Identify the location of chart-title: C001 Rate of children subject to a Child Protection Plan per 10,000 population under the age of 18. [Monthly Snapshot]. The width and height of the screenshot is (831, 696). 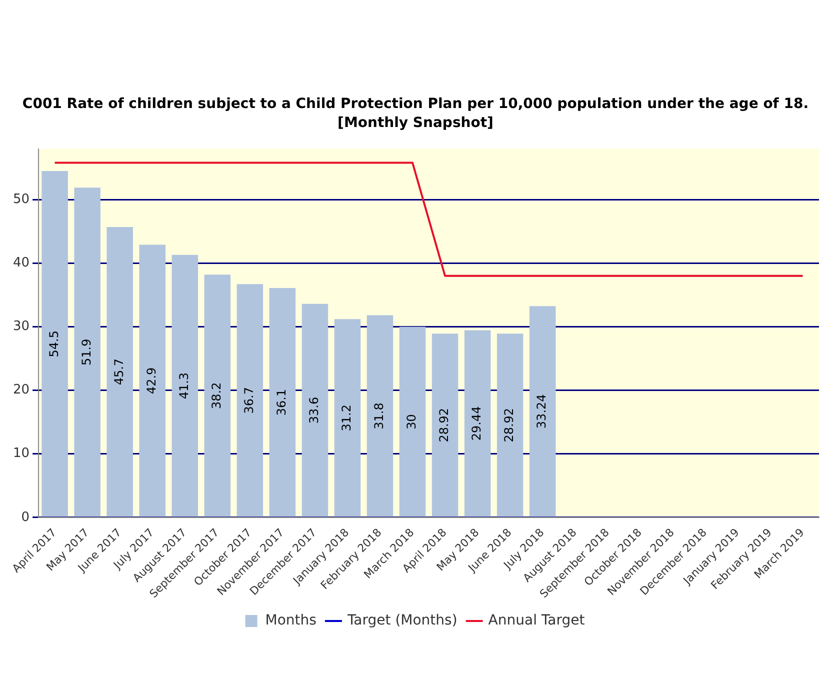
(415, 114).